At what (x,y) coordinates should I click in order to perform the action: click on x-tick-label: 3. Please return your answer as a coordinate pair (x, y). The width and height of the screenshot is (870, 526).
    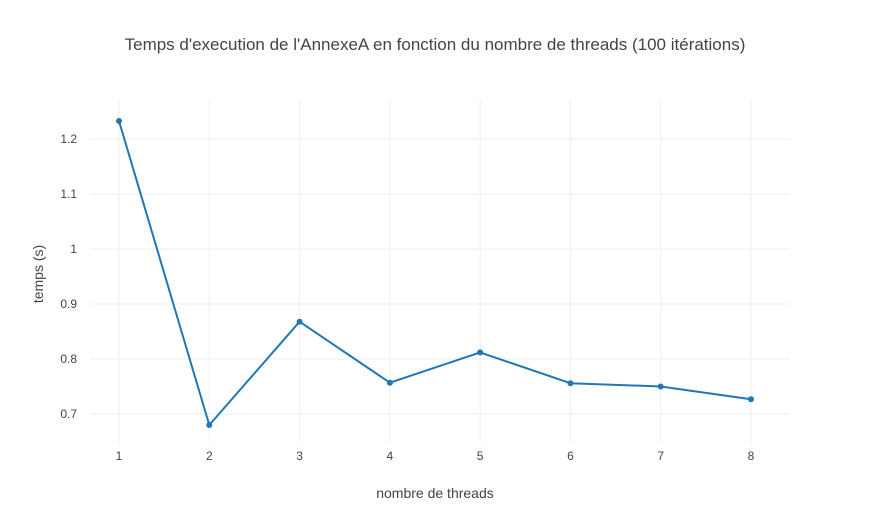
    Looking at the image, I should click on (299, 456).